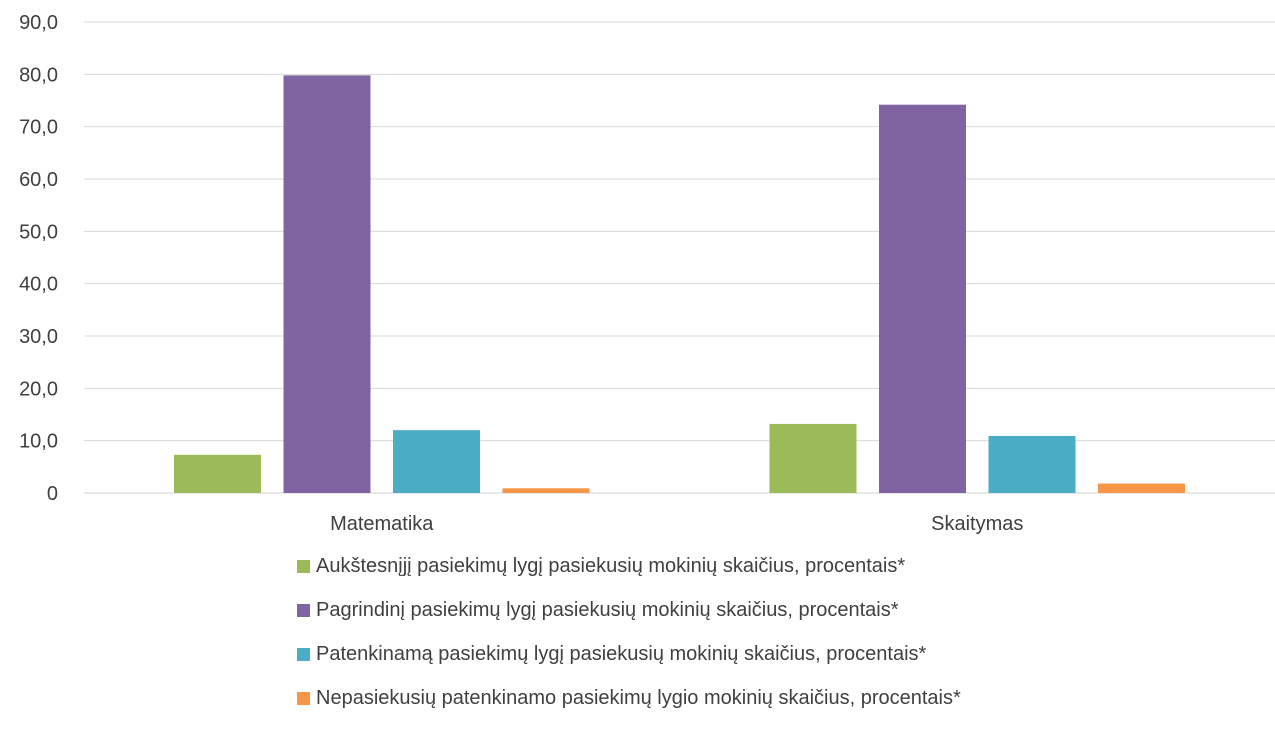 The width and height of the screenshot is (1275, 732). I want to click on x-axis-category-labels: Matematika Skaitymas, so click(676, 524).